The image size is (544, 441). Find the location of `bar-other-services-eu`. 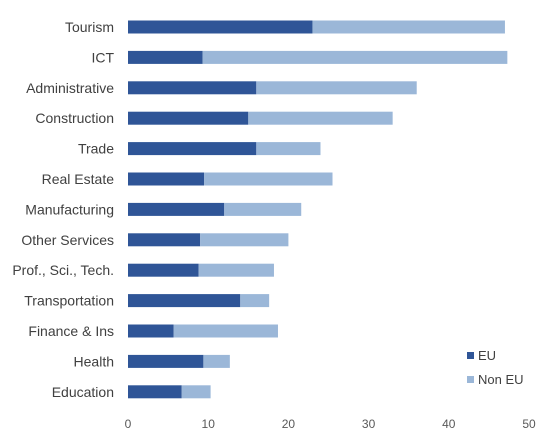

bar-other-services-eu is located at coordinates (164, 240).